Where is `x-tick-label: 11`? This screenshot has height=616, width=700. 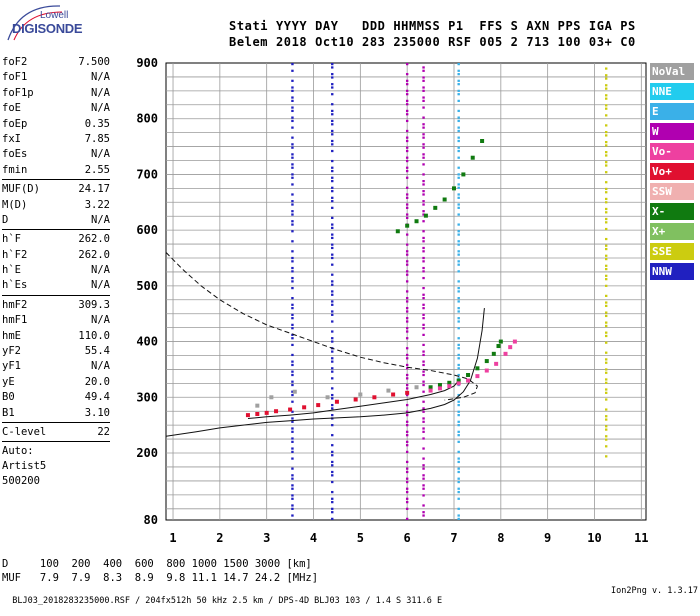 x-tick-label: 11 is located at coordinates (641, 538).